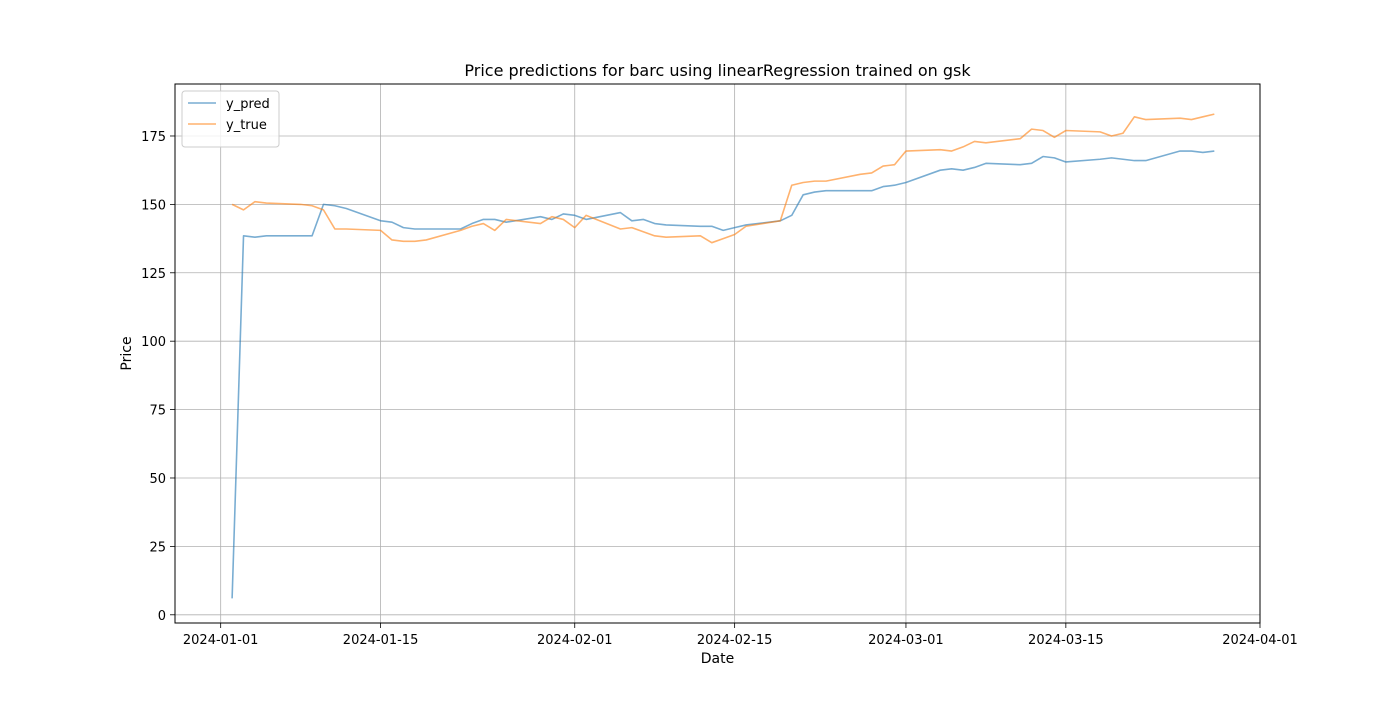 This screenshot has width=1400, height=704. What do you see at coordinates (157, 411) in the screenshot?
I see `y-tick-label: 75` at bounding box center [157, 411].